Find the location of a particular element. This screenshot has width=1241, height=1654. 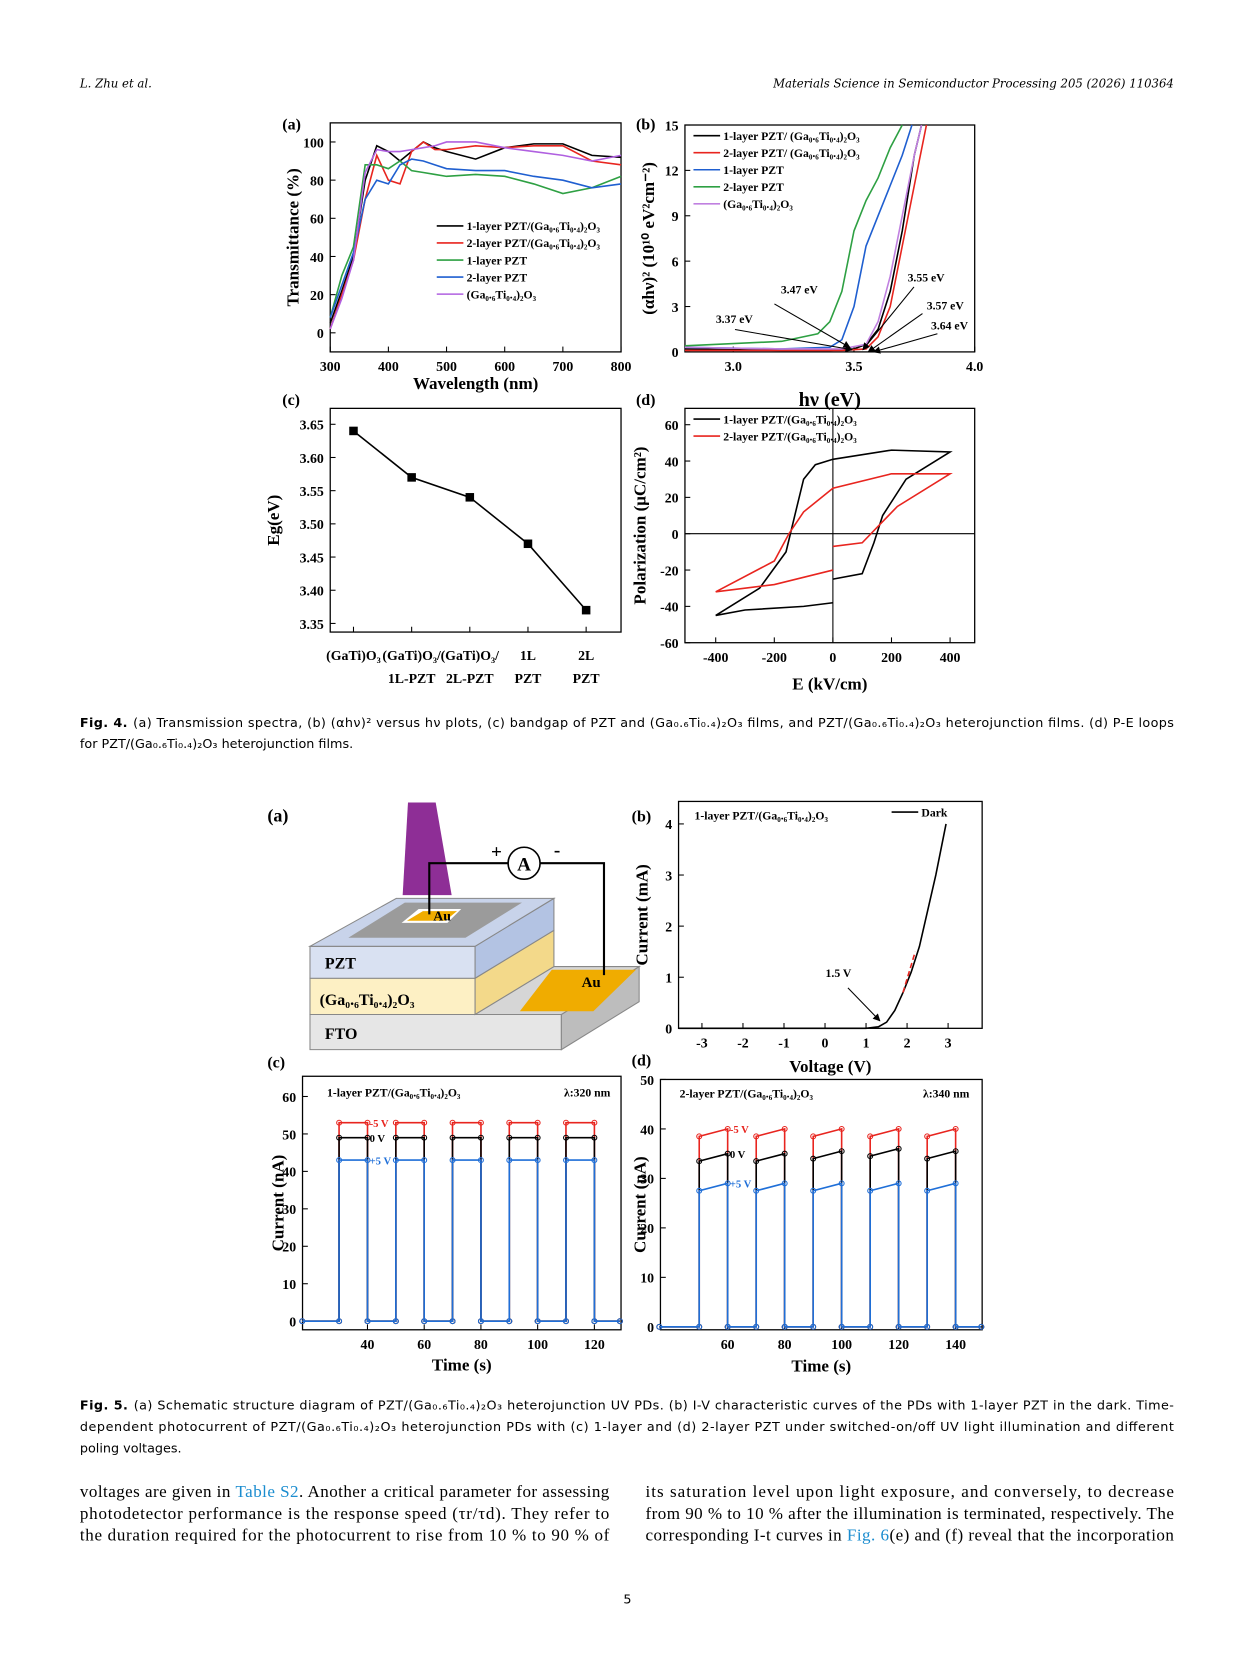

caption-line: poling voltages. is located at coordinates (131, 1448).